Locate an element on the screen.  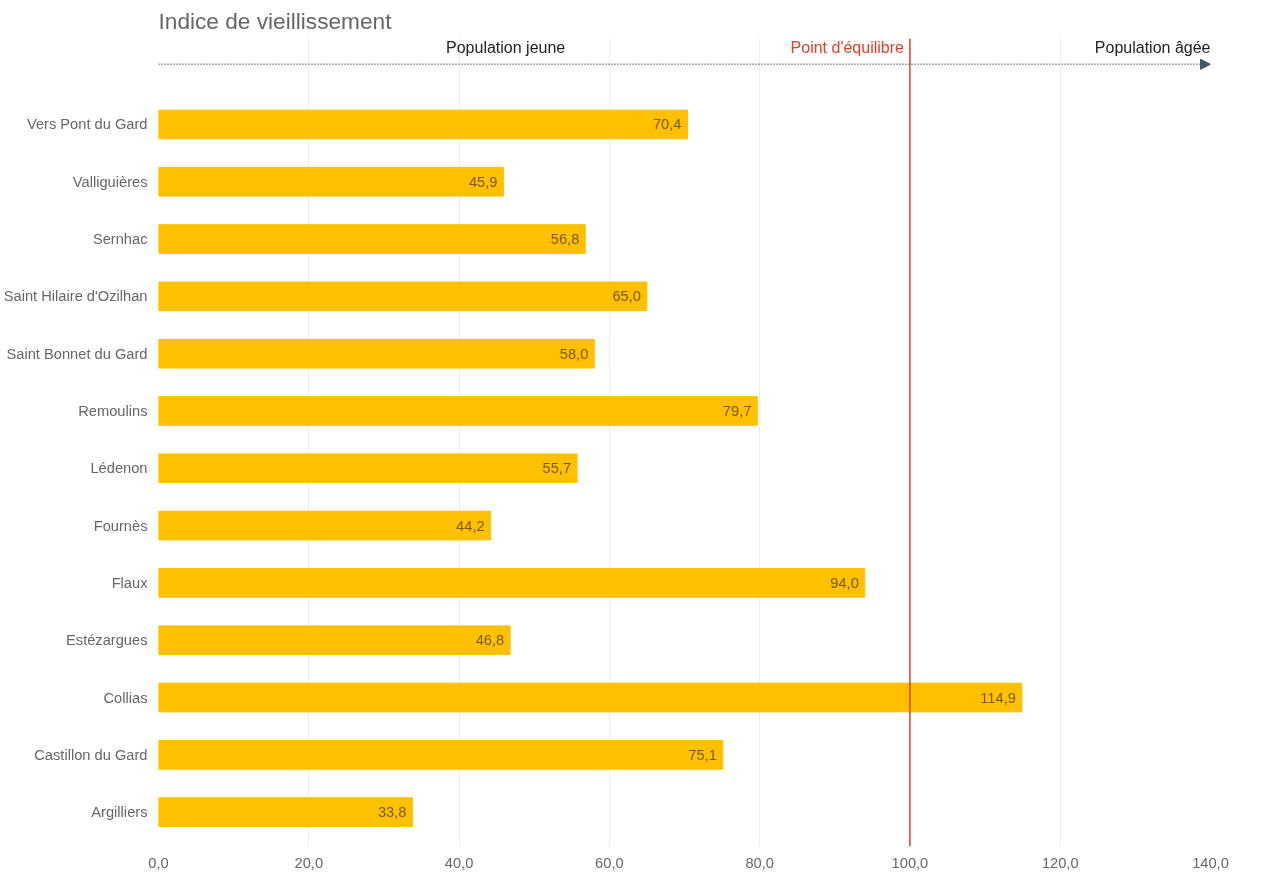
y-tick-label: Fournès is located at coordinates (120, 525).